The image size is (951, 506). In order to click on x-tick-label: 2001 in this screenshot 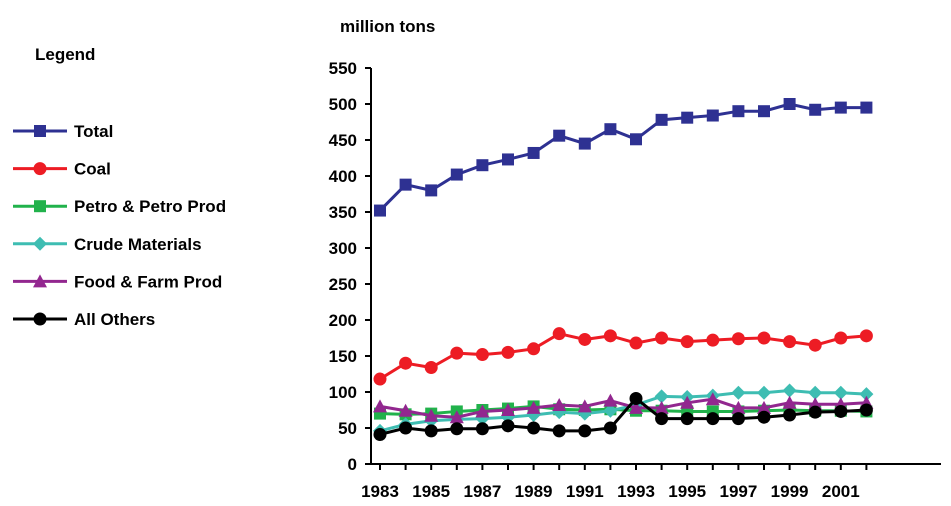, I will do `click(841, 491)`.